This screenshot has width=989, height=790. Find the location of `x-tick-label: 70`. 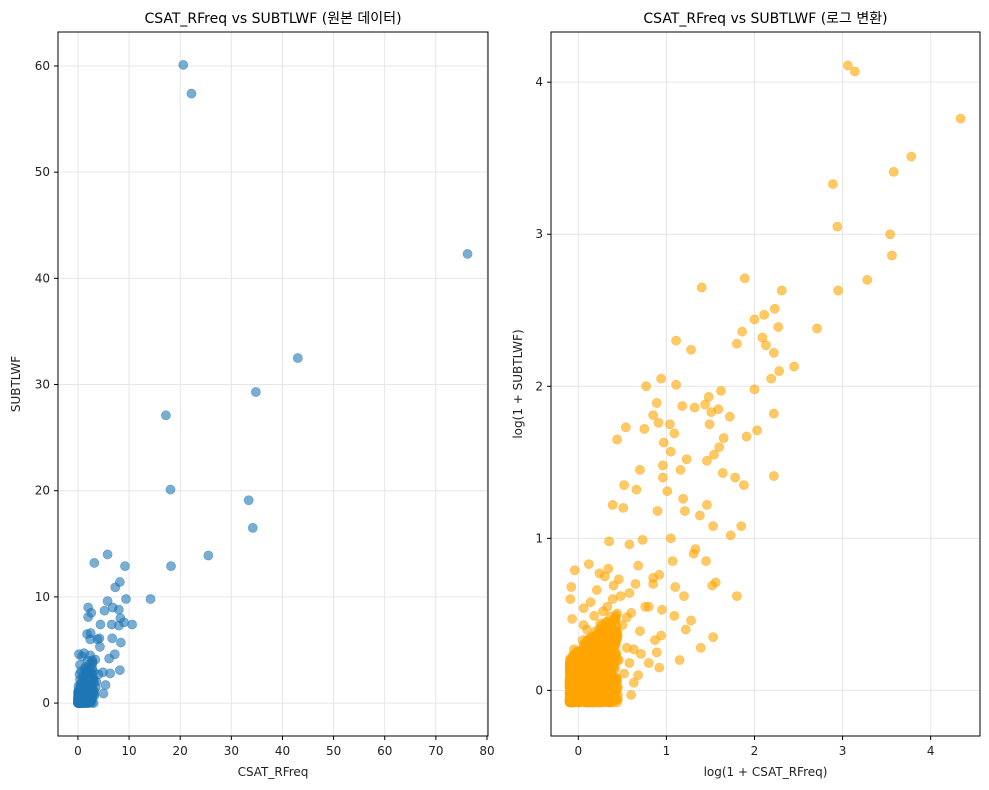

x-tick-label: 70 is located at coordinates (435, 751).